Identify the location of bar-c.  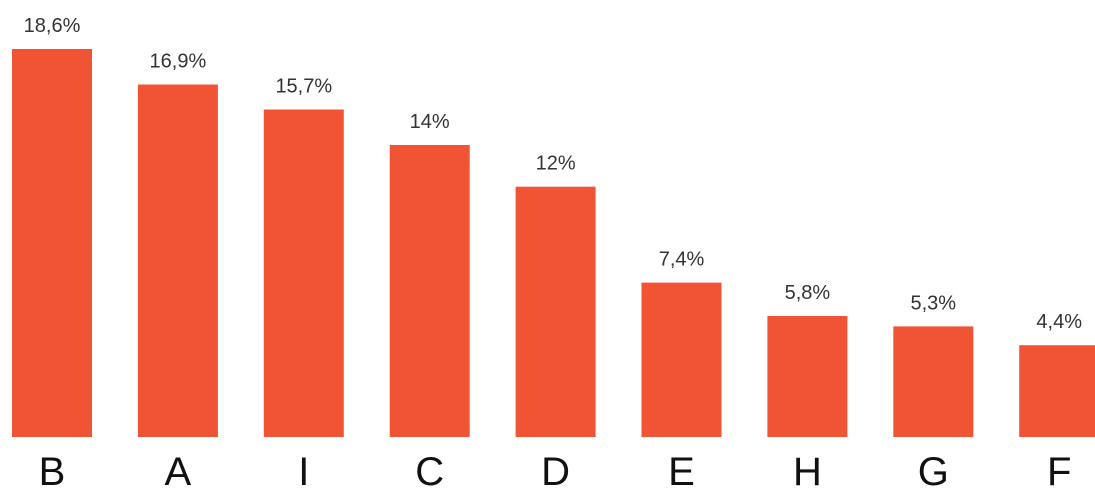
(429, 291).